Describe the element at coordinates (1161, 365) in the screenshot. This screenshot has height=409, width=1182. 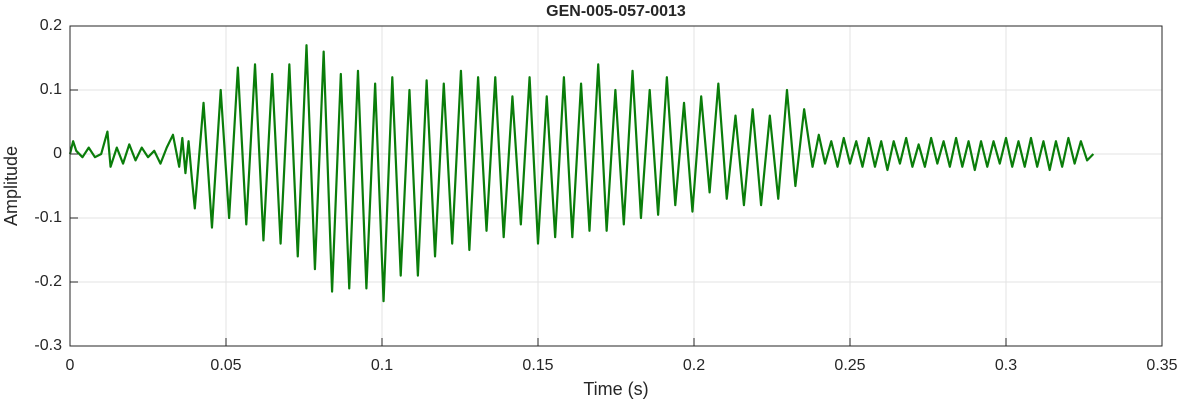
I see `x-tick-label: 0.35` at that location.